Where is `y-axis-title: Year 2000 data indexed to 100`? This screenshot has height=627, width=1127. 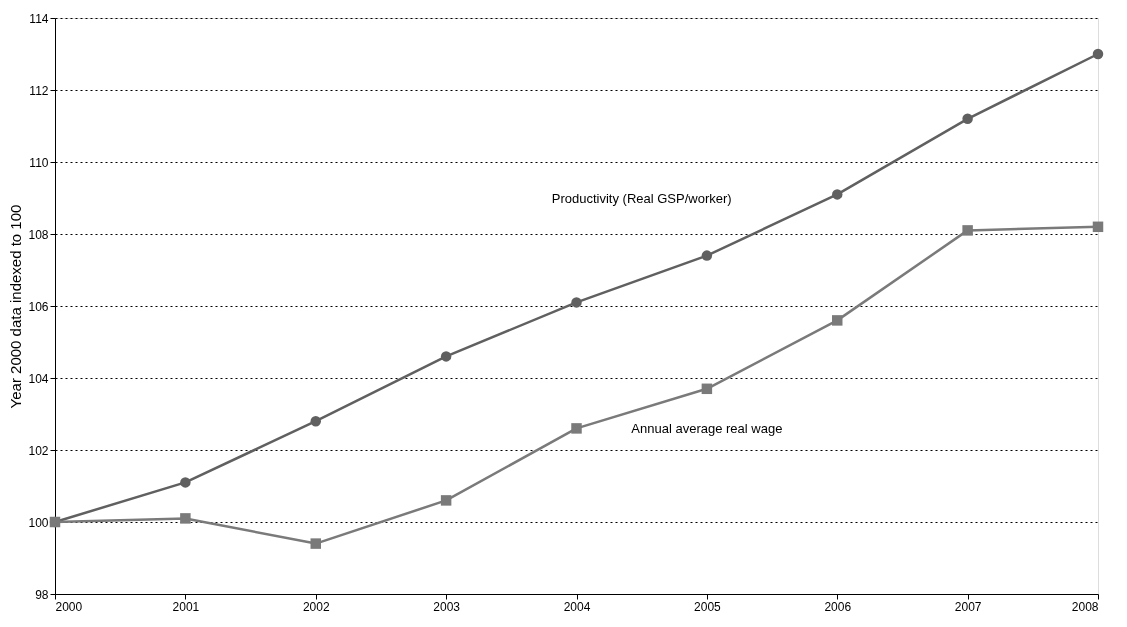 y-axis-title: Year 2000 data indexed to 100 is located at coordinates (16, 306).